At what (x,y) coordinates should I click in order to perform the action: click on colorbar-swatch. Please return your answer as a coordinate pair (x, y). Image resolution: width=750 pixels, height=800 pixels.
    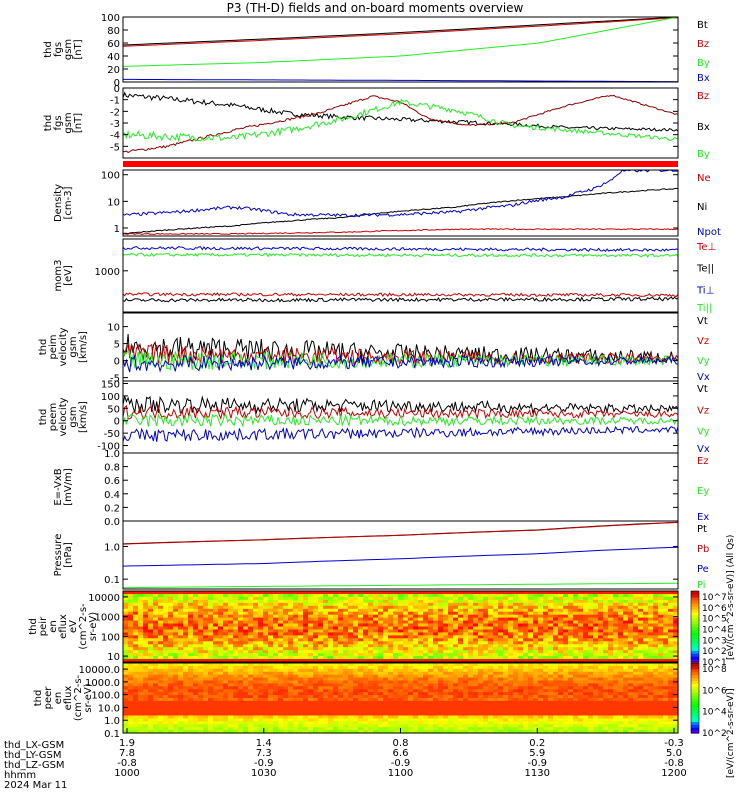
    Looking at the image, I should click on (695, 622).